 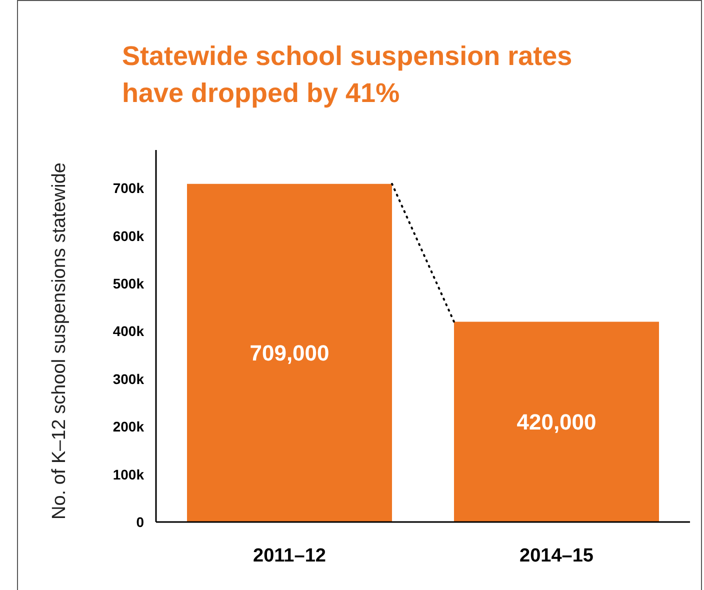 What do you see at coordinates (128, 474) in the screenshot?
I see `y-tick-label: 100k` at bounding box center [128, 474].